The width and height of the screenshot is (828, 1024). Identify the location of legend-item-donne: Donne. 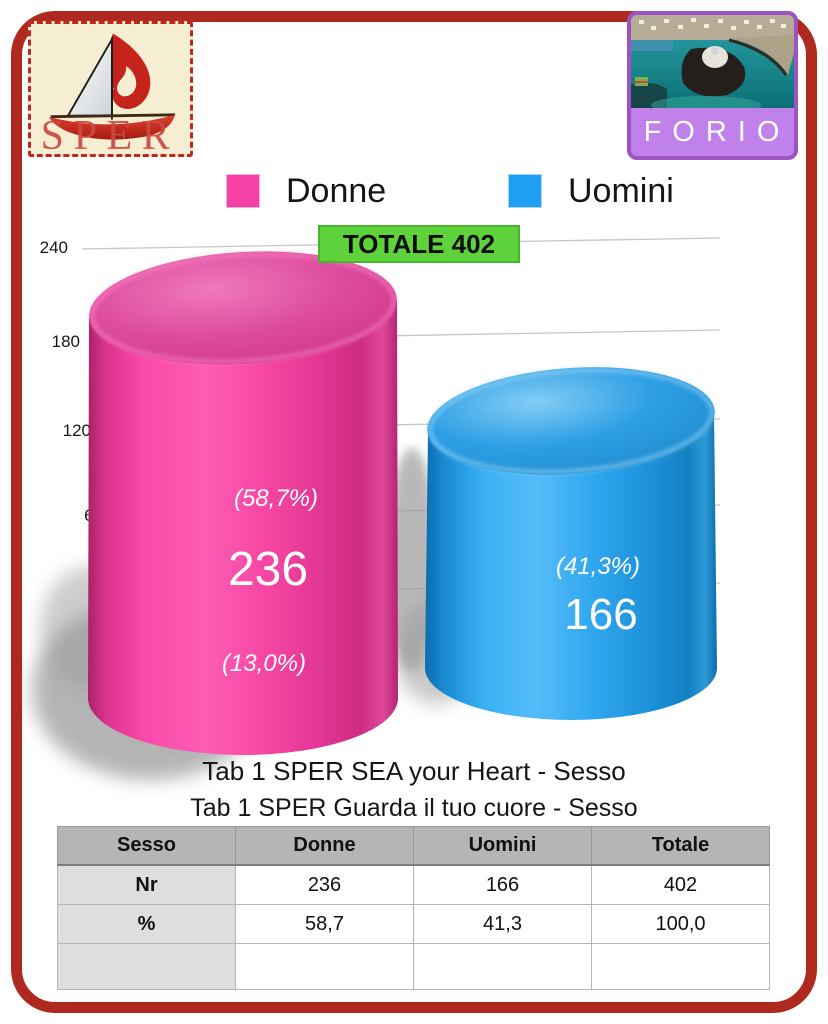
(306, 191).